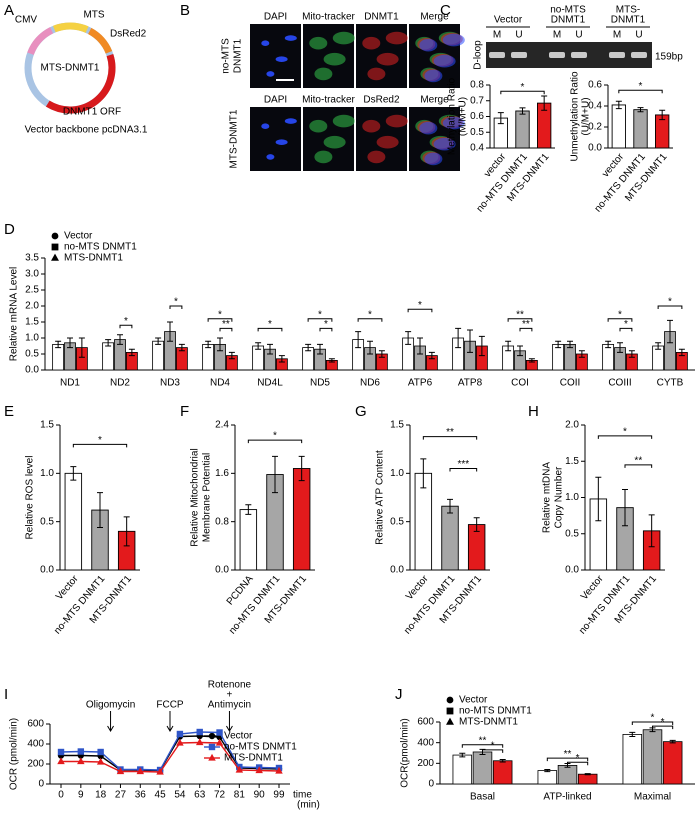 Image resolution: width=700 pixels, height=818 pixels. Describe the element at coordinates (520, 383) in the screenshot. I see `x-tick-label: COI` at that location.